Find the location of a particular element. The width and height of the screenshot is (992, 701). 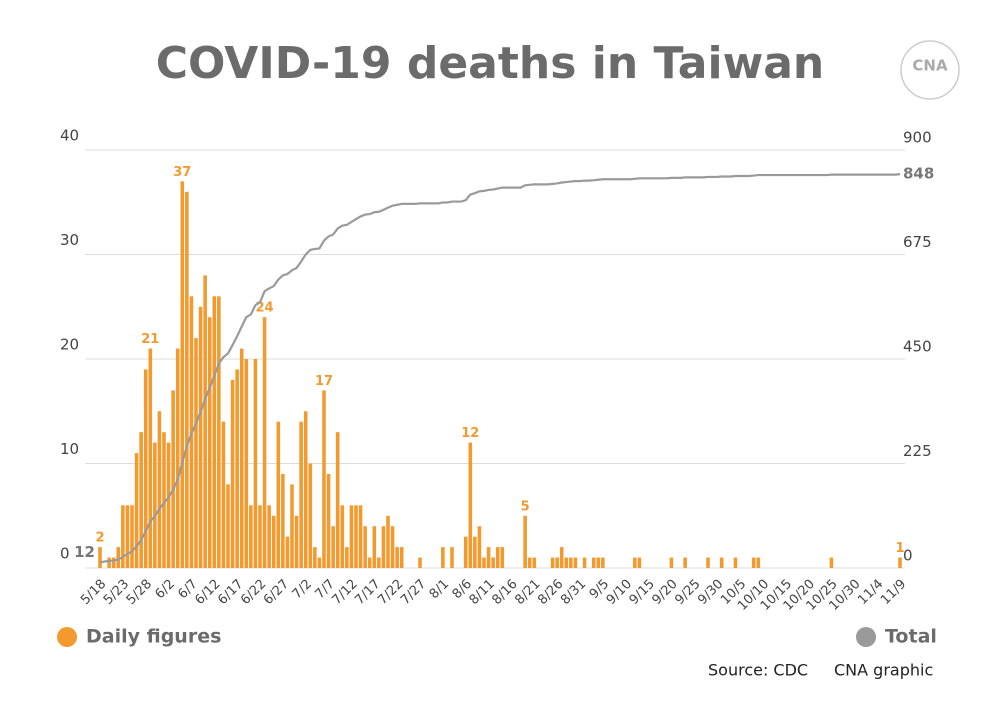

bar-value-label: 21 is located at coordinates (150, 339).